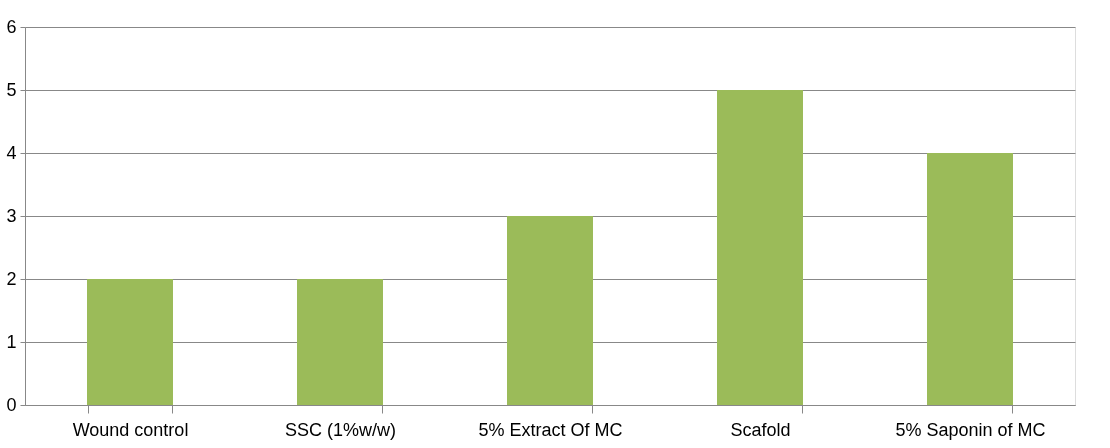  What do you see at coordinates (11, 89) in the screenshot?
I see `y-tick-label: 5` at bounding box center [11, 89].